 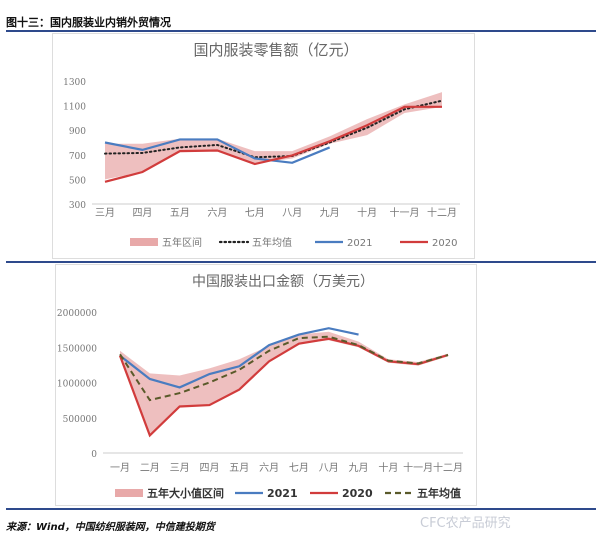 What do you see at coordinates (80, 420) in the screenshot?
I see `y-tick-label: 500000` at bounding box center [80, 420].